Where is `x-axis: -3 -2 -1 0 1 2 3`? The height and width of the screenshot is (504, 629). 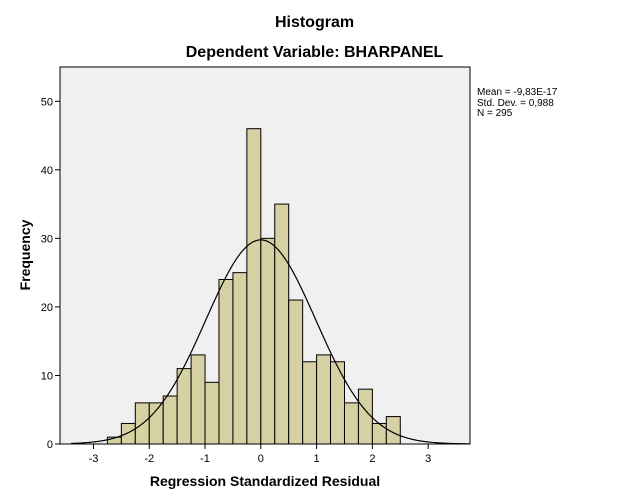 x-axis: -3 -2 -1 0 1 2 3 is located at coordinates (260, 454).